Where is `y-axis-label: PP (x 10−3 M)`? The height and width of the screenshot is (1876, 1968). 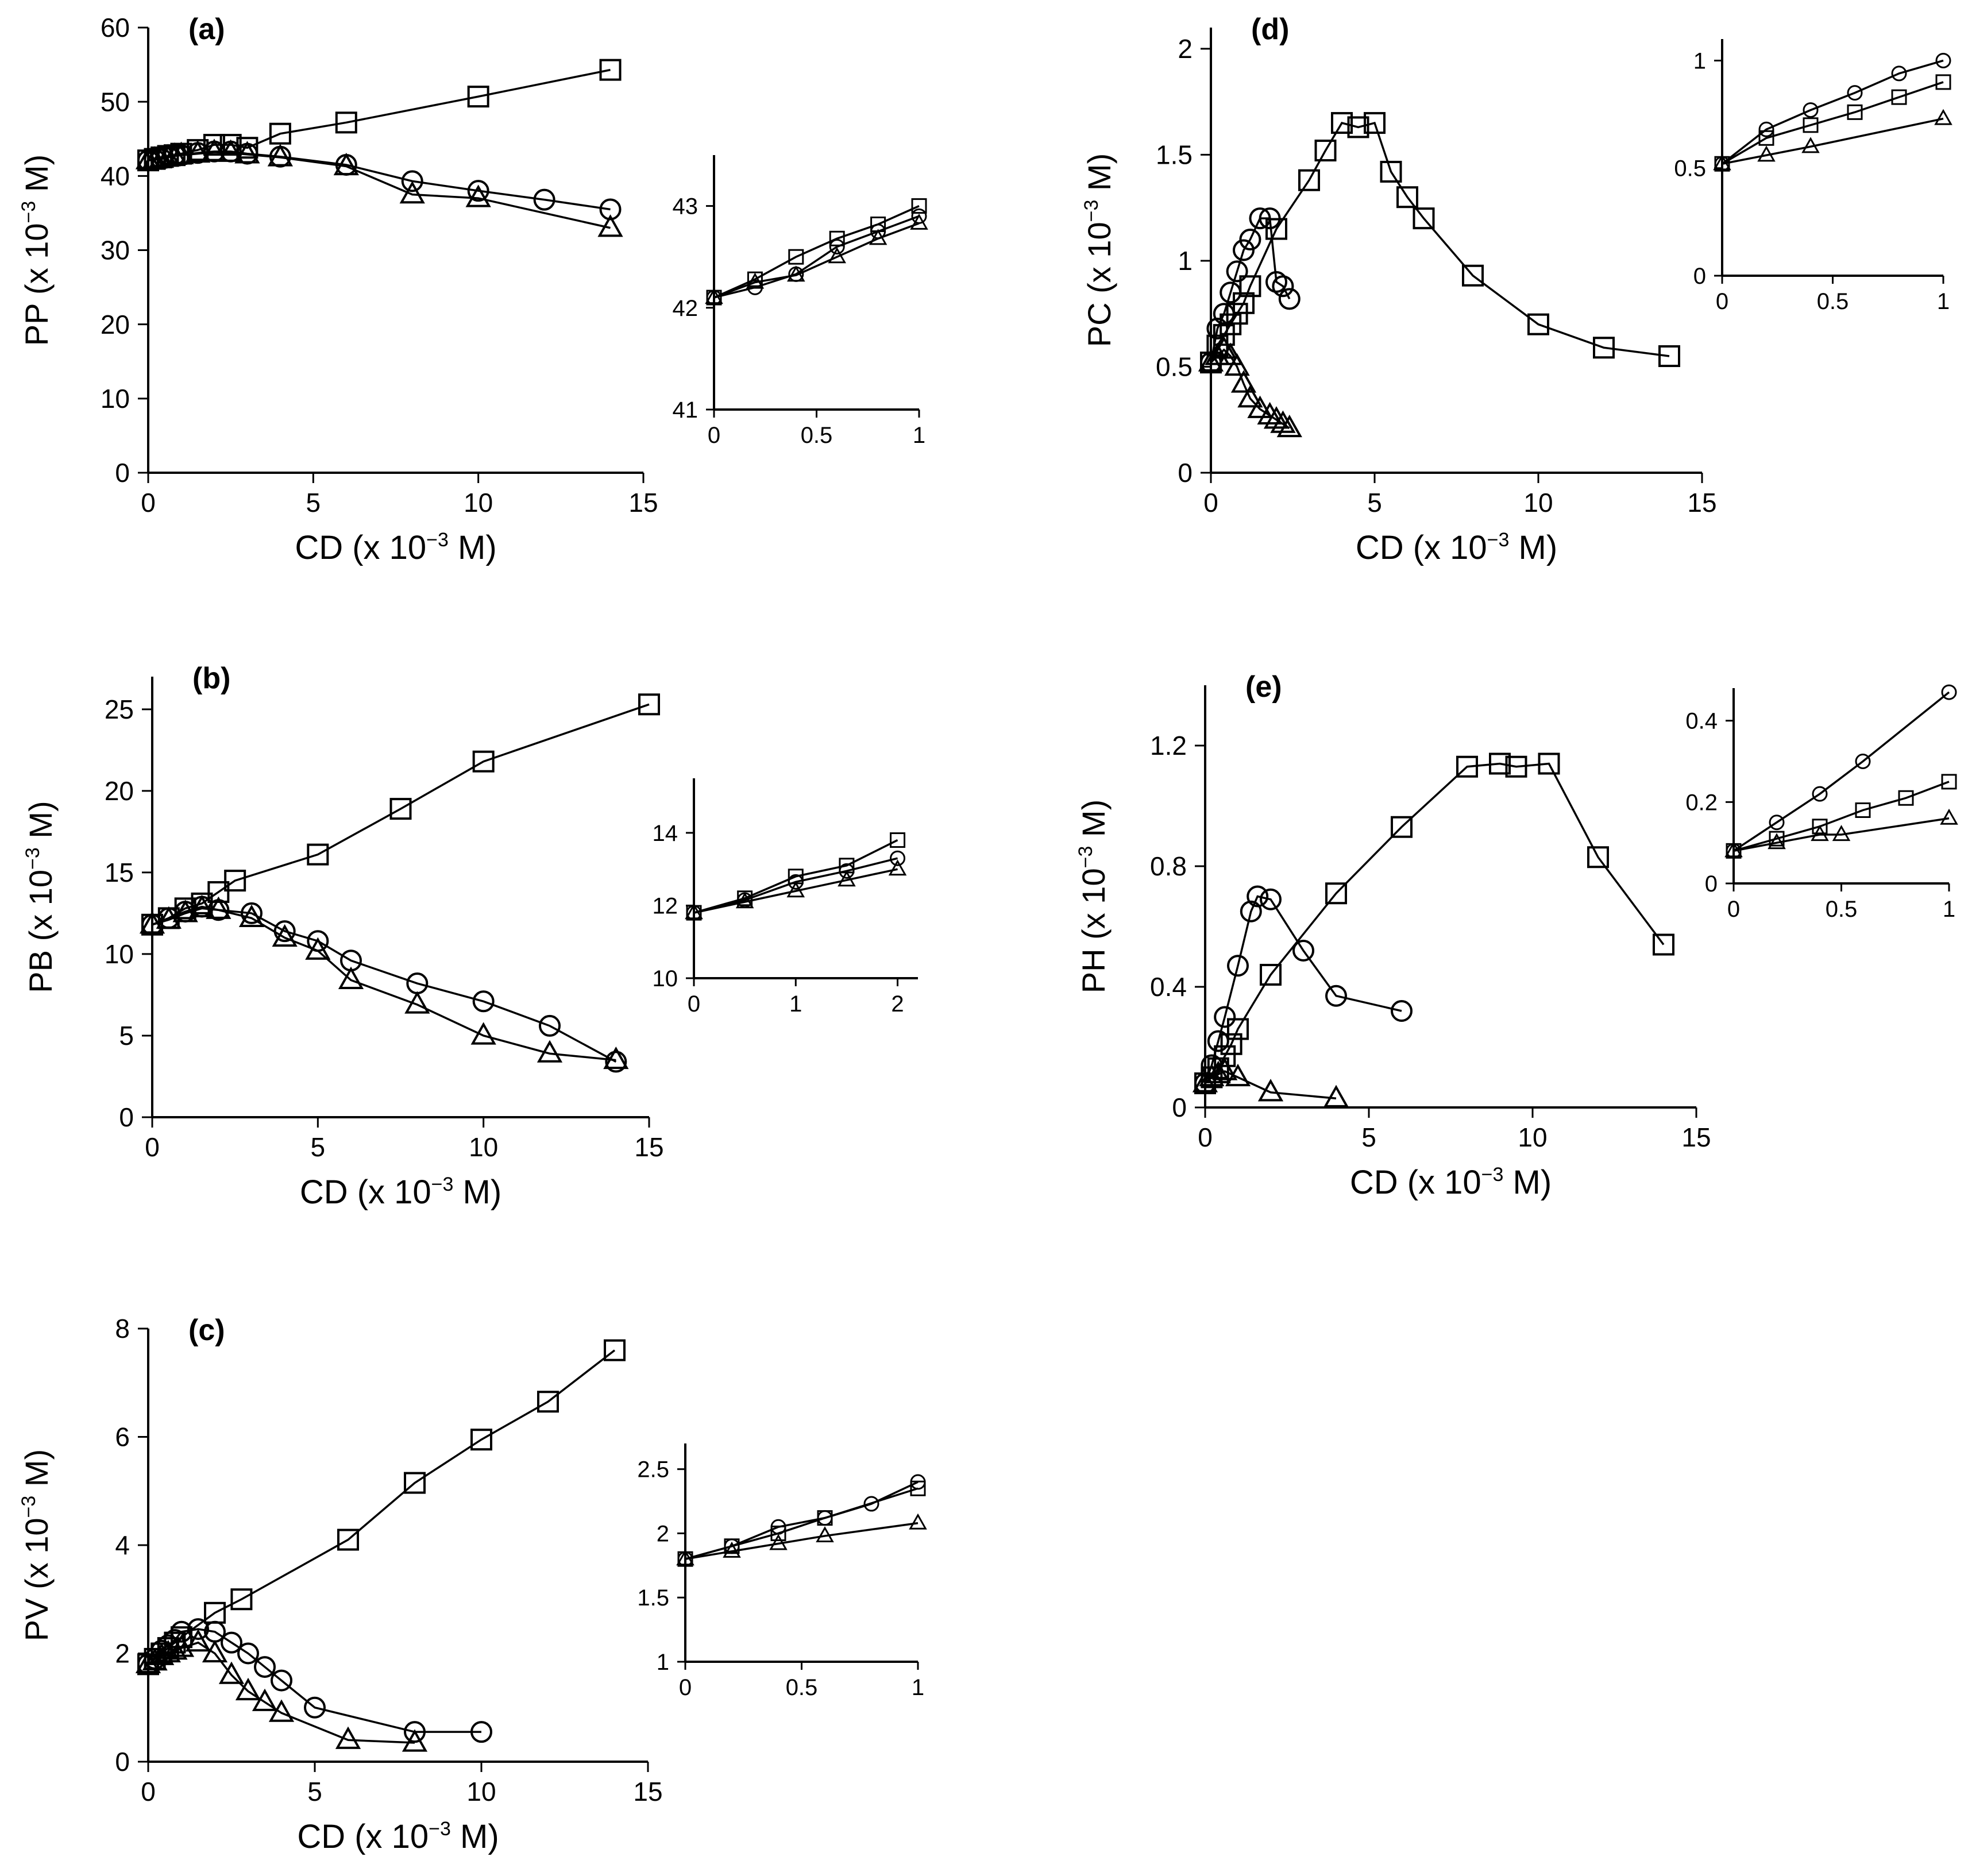
y-axis-label: PP (x 10−3 M) is located at coordinates (36, 250).